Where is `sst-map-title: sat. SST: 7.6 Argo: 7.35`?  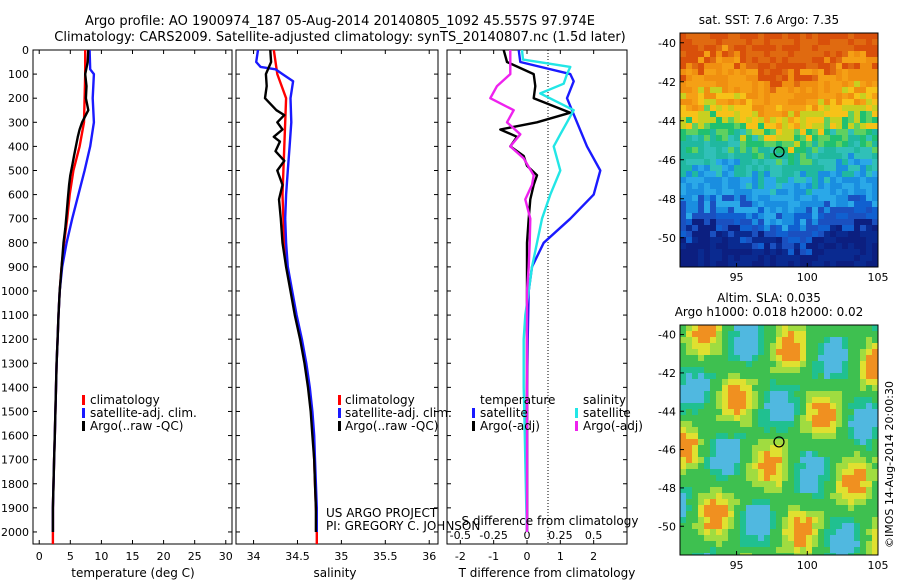 sst-map-title: sat. SST: 7.6 Argo: 7.35 is located at coordinates (769, 20).